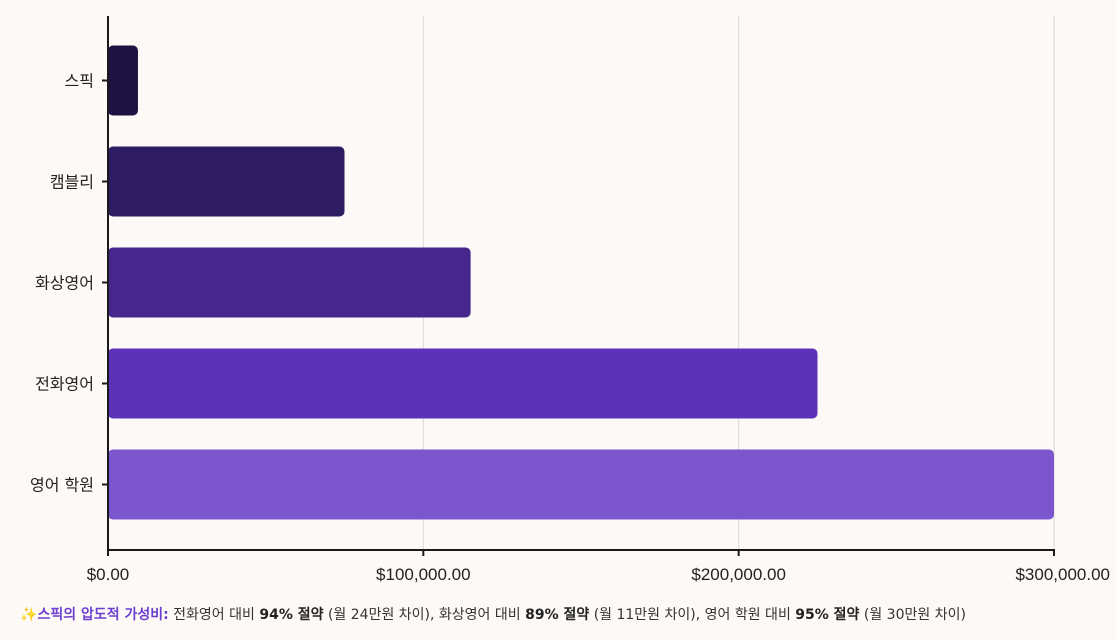 Image resolution: width=1116 pixels, height=640 pixels. What do you see at coordinates (424, 615) in the screenshot?
I see `footnote-text-2: (월 24만원 차이), 화상영어 대비` at bounding box center [424, 615].